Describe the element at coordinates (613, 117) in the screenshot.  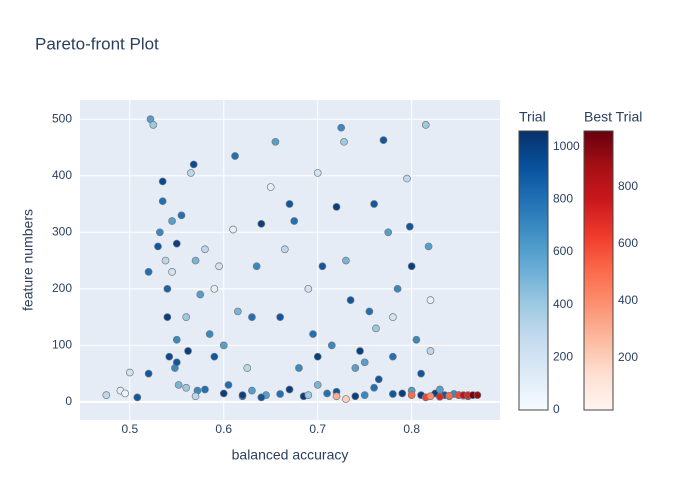
I see `colorbar-title: Best Trial` at that location.